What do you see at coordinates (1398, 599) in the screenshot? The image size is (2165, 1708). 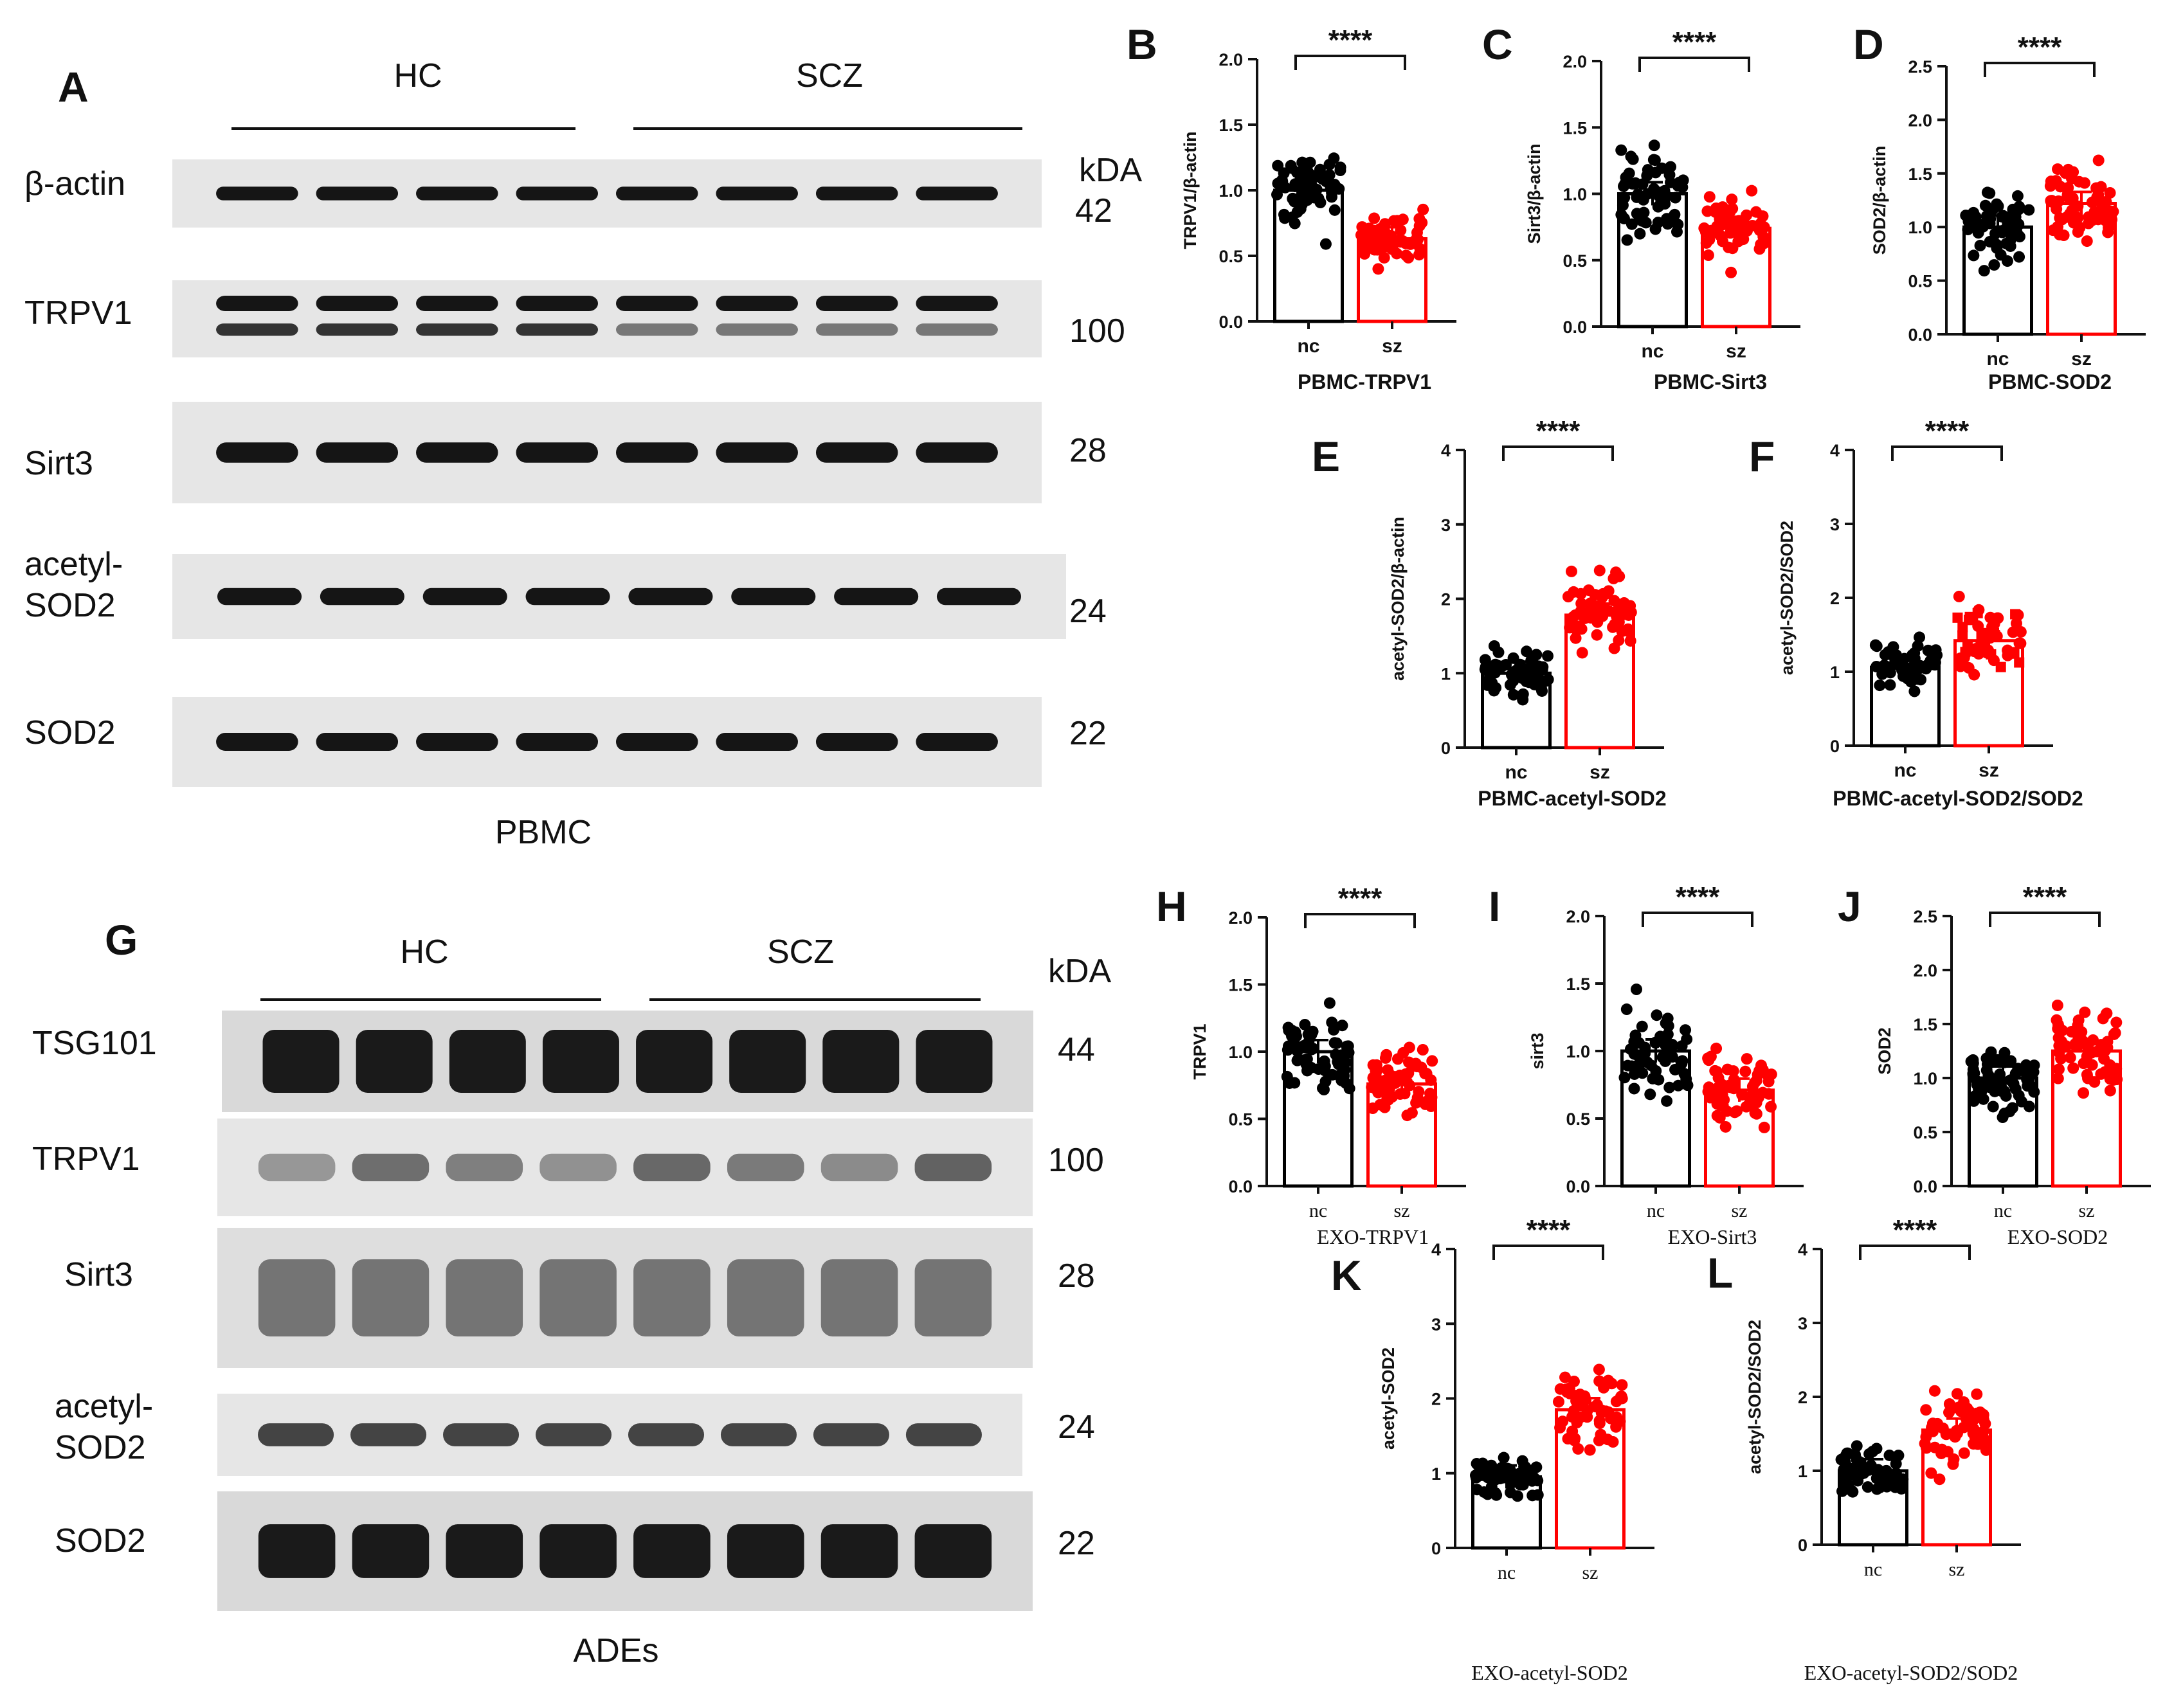 I see `y-axis-label: acetyl-SOD2/β-actin` at bounding box center [1398, 599].